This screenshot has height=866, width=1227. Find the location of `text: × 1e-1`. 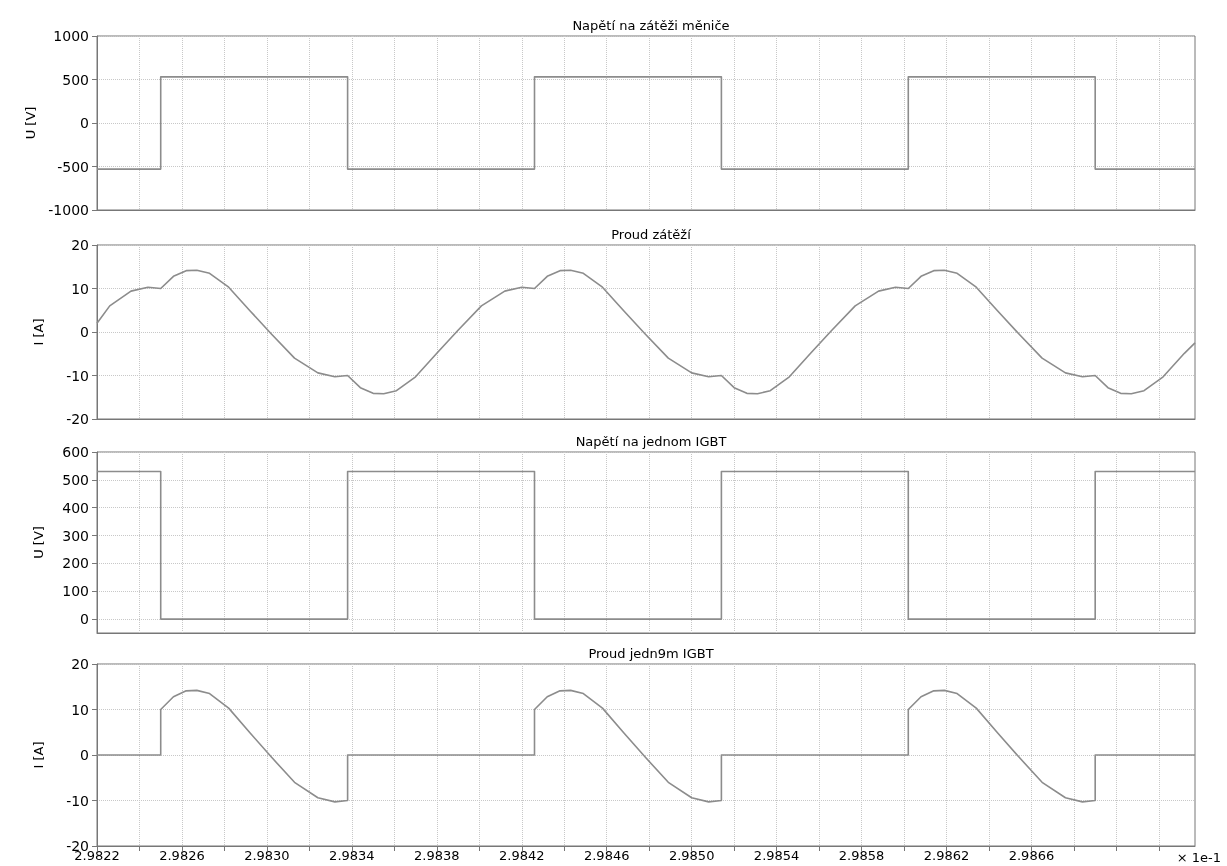

text: × 1e-1 is located at coordinates (1199, 857).